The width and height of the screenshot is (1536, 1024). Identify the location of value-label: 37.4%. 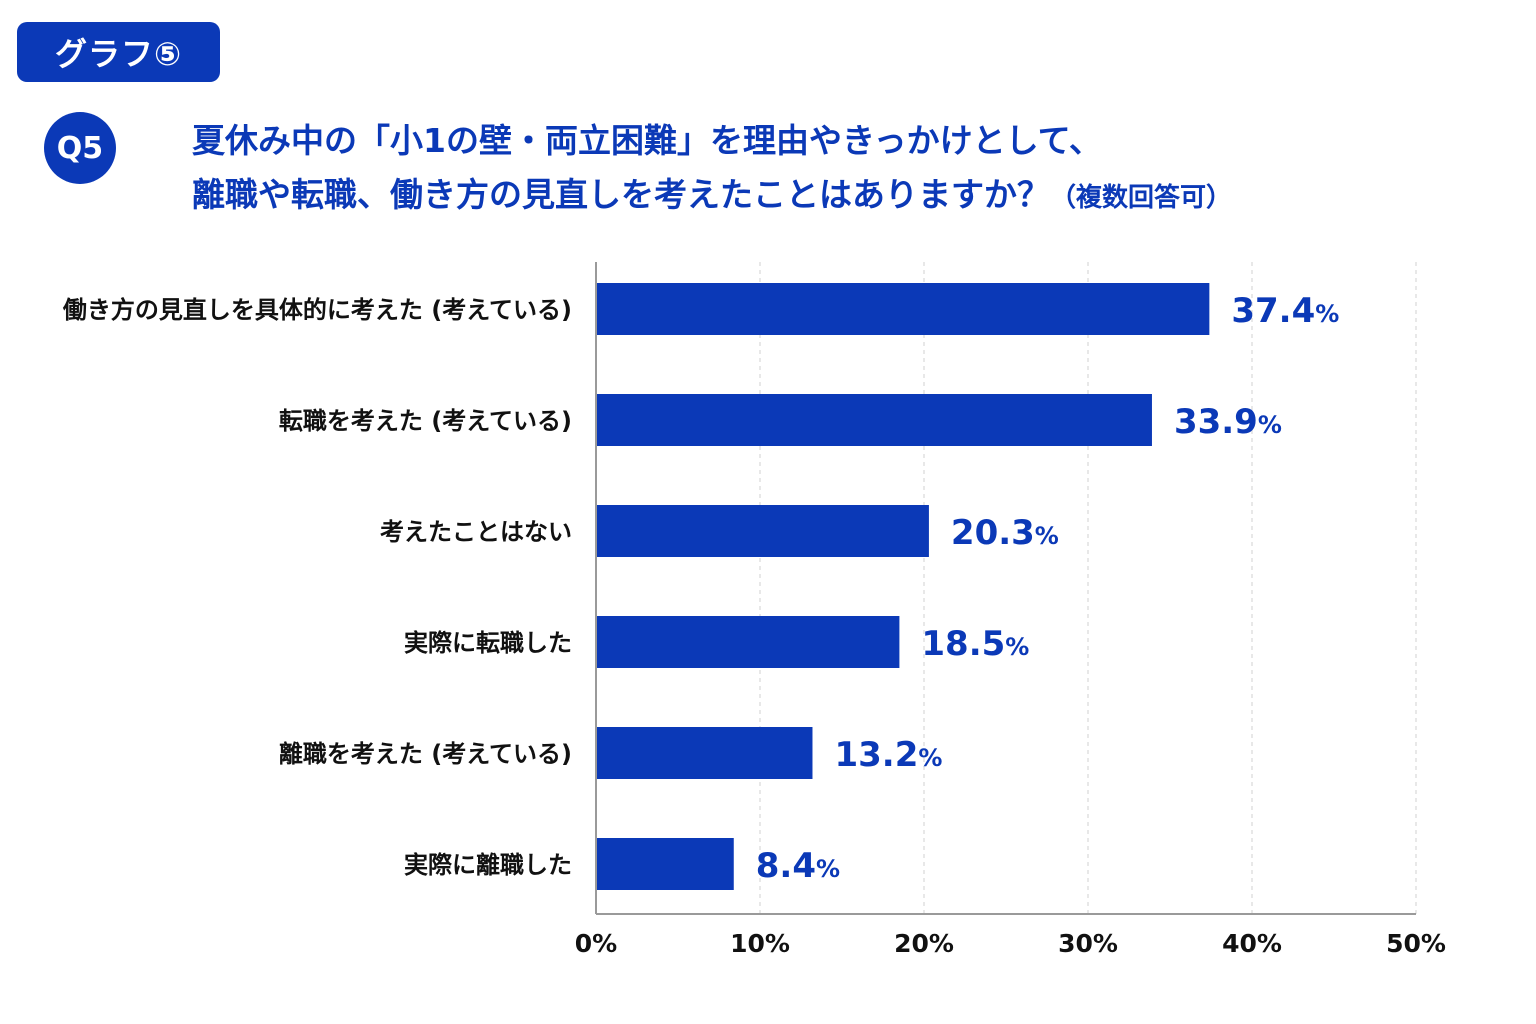
(1285, 311).